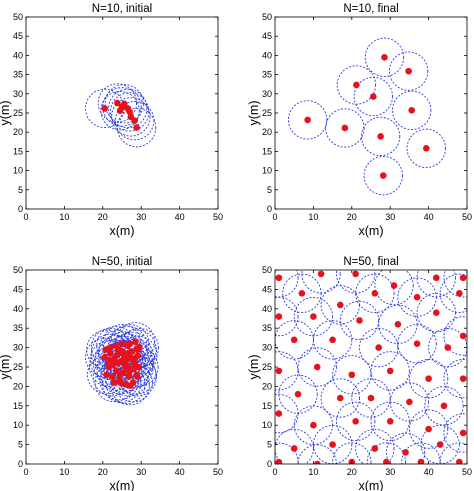 The image size is (474, 491). What do you see at coordinates (18, 425) in the screenshot?
I see `y-tick-label: 10` at bounding box center [18, 425].